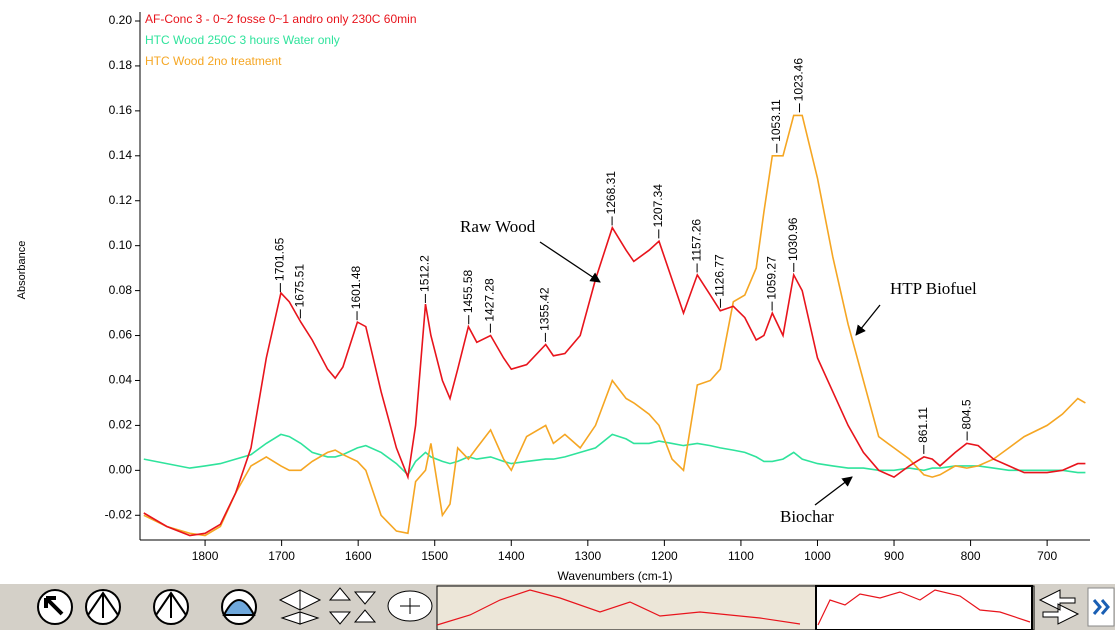  Describe the element at coordinates (121, 425) in the screenshot. I see `y-tick-label: 0.02` at that location.